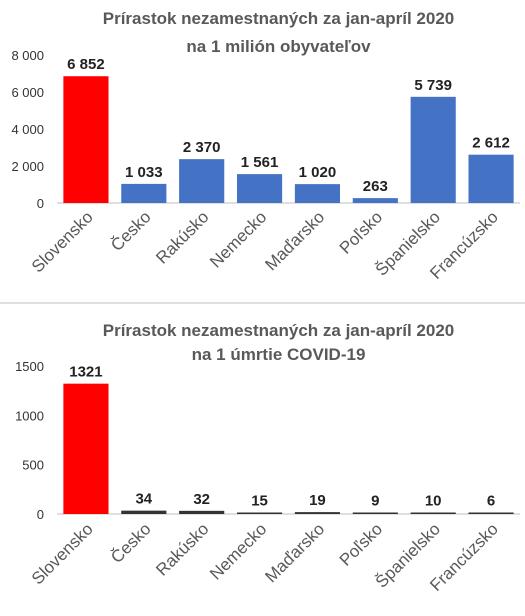  Describe the element at coordinates (259, 188) in the screenshot. I see `chart1-bar-nemecko` at that location.